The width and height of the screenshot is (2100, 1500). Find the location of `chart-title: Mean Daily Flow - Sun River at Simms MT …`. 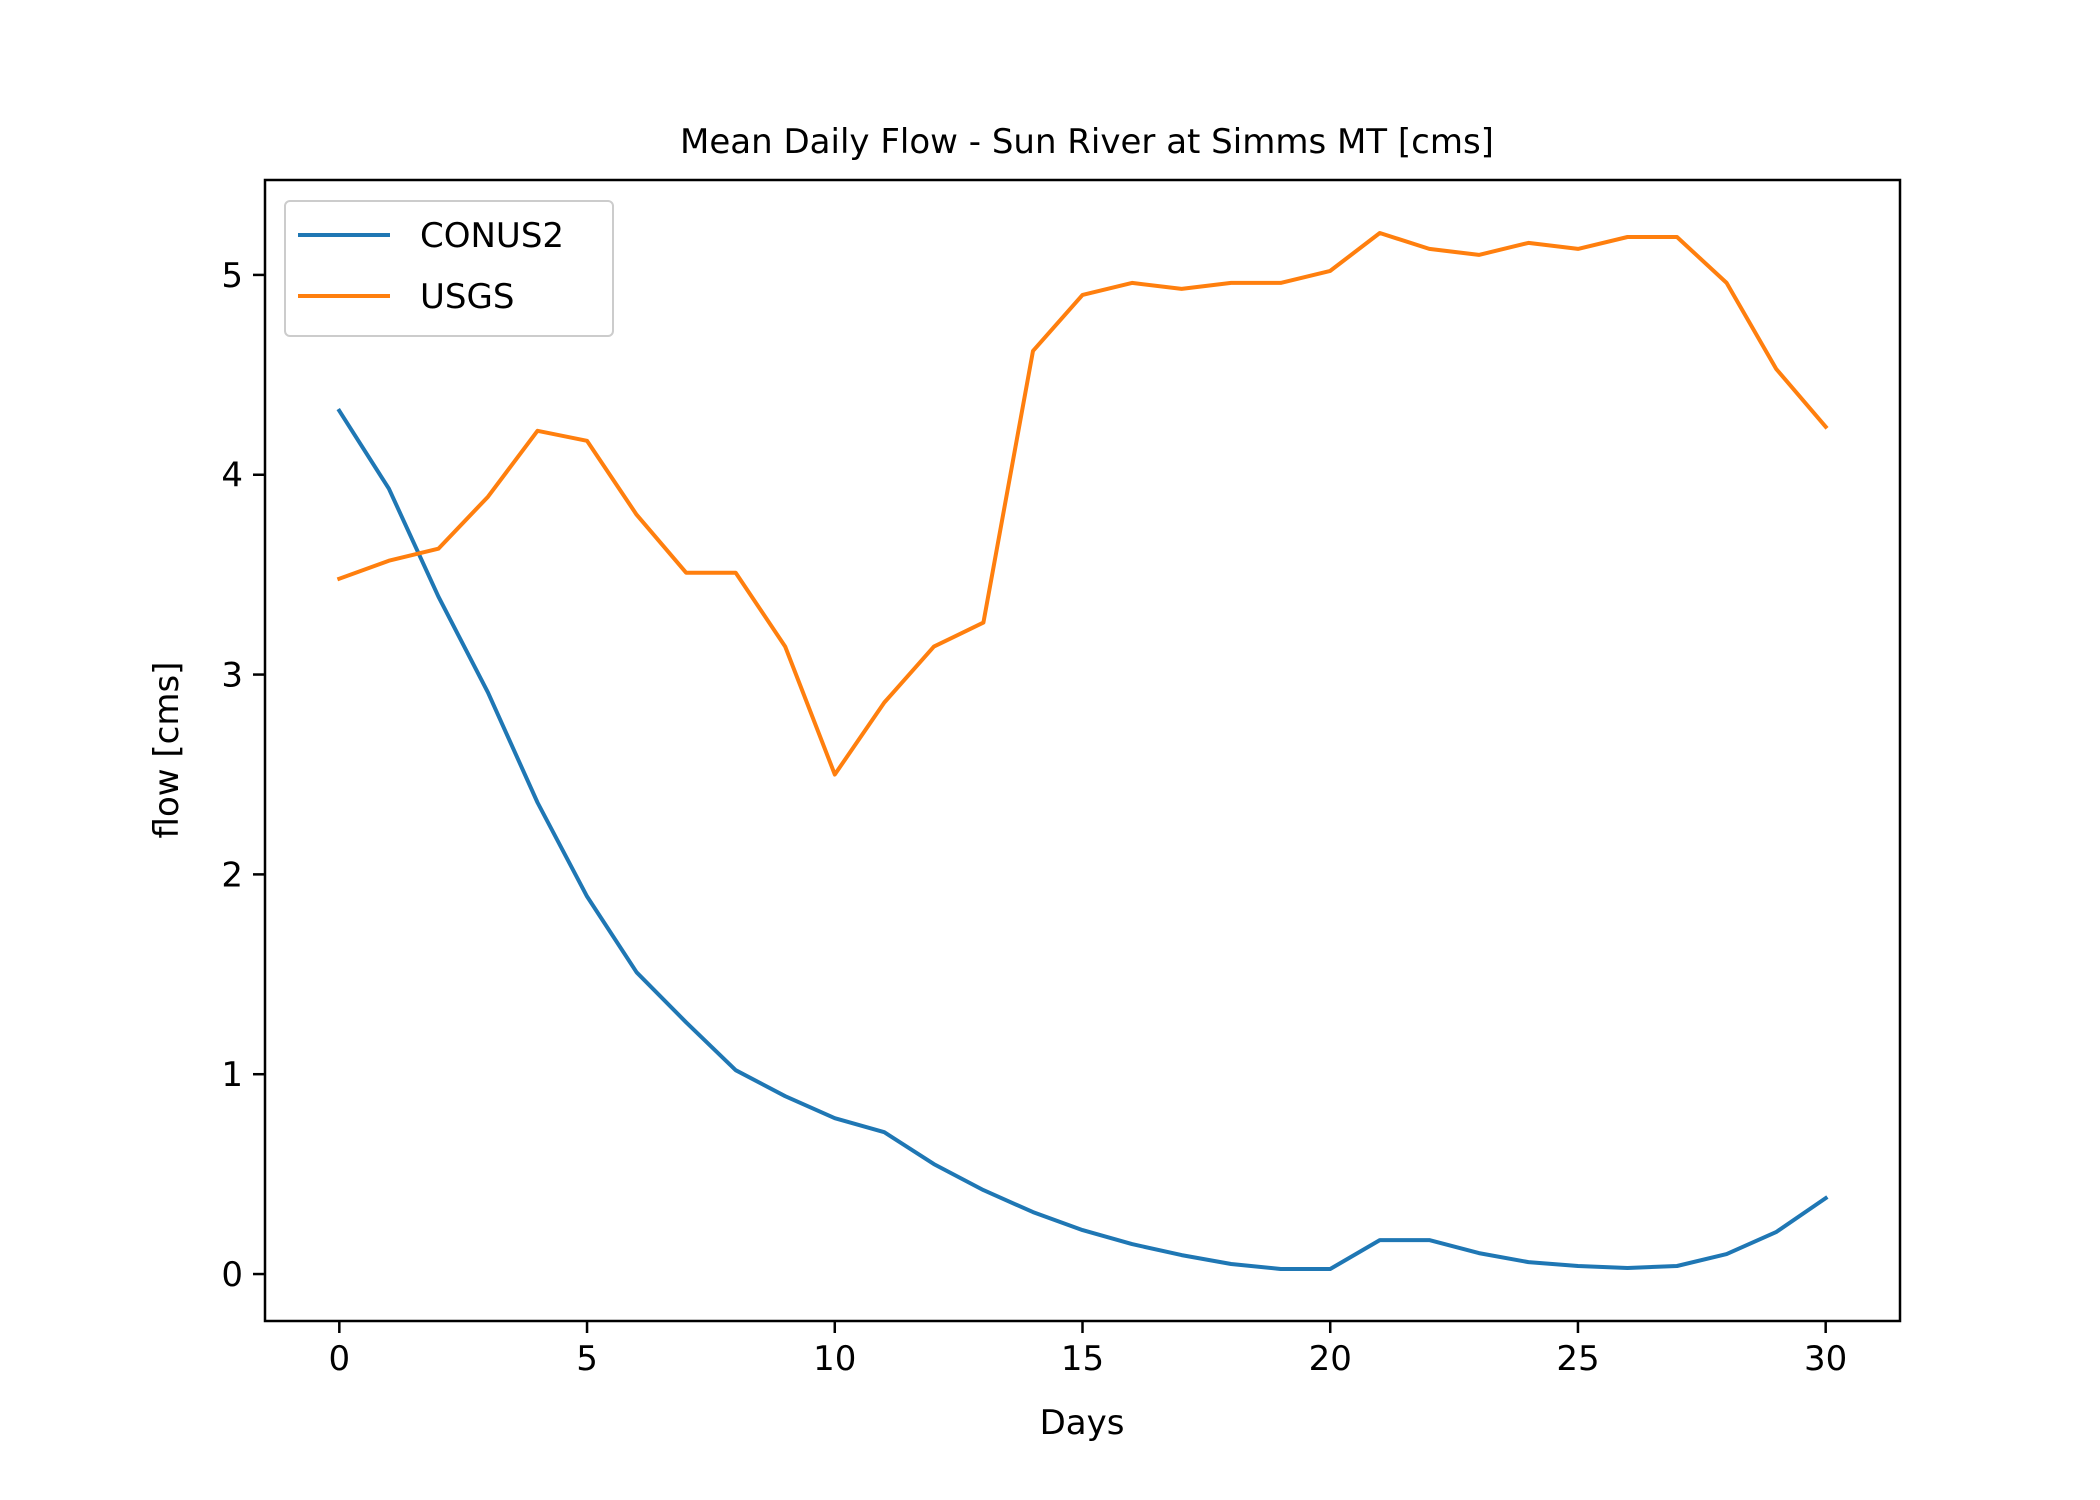

chart-title: Mean Daily Flow - Sun River at Simms MT … is located at coordinates (1087, 142).